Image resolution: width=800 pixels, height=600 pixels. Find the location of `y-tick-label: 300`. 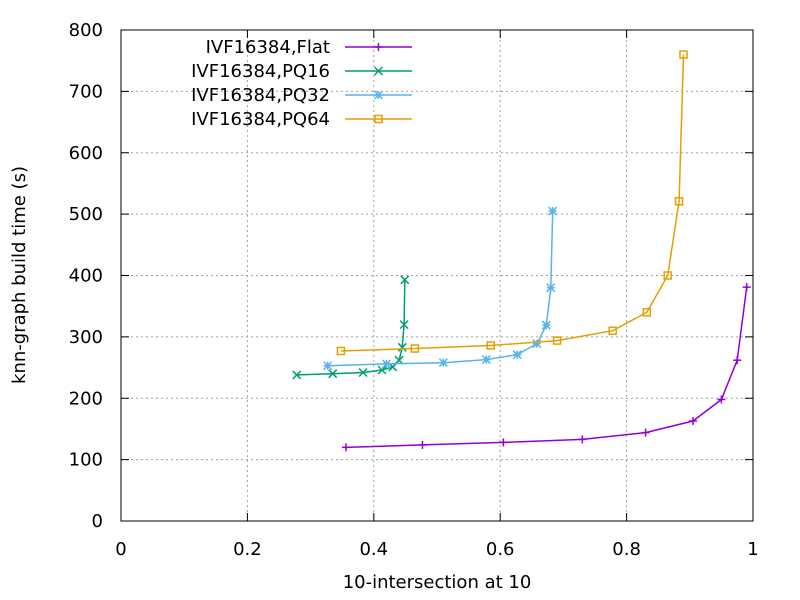

y-tick-label: 300 is located at coordinates (86, 337).